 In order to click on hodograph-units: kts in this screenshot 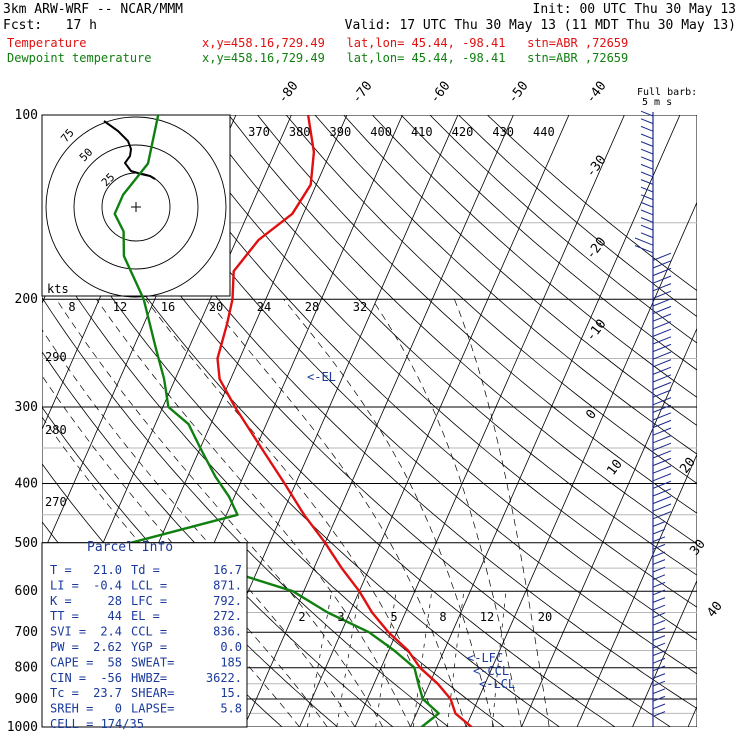, I will do `click(58, 289)`.